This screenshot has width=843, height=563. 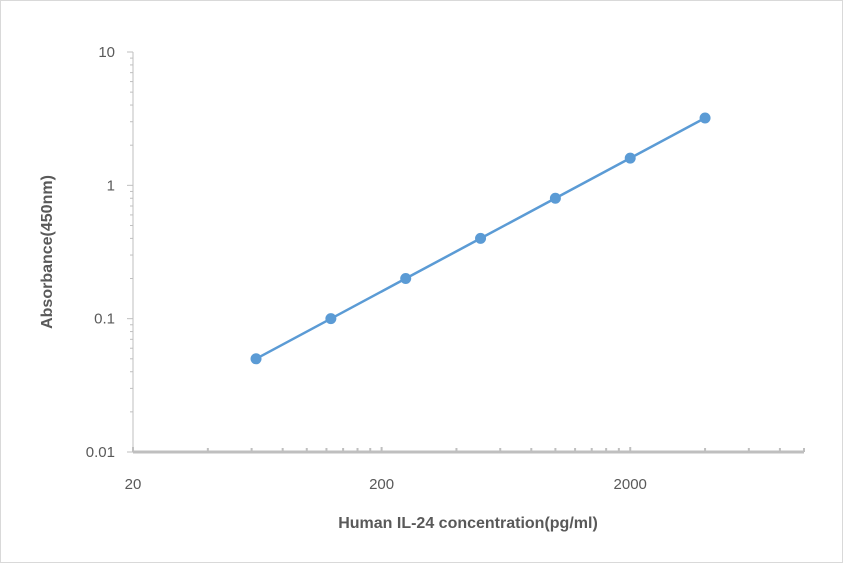 I want to click on x-tick-label: 200, so click(x=381, y=484).